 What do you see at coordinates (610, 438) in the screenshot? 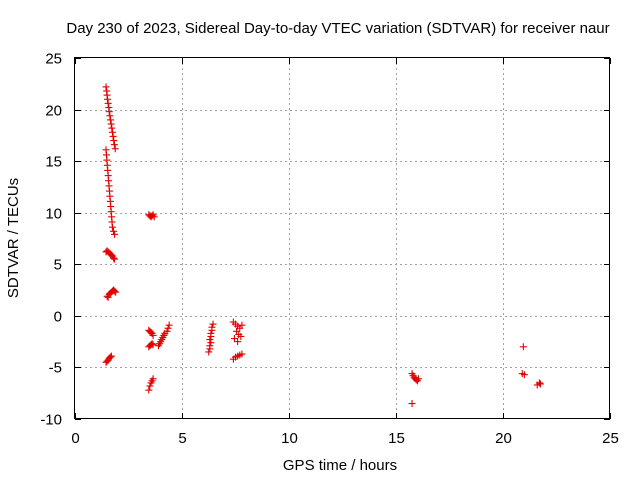
I see `x-tick-label: 25` at bounding box center [610, 438].